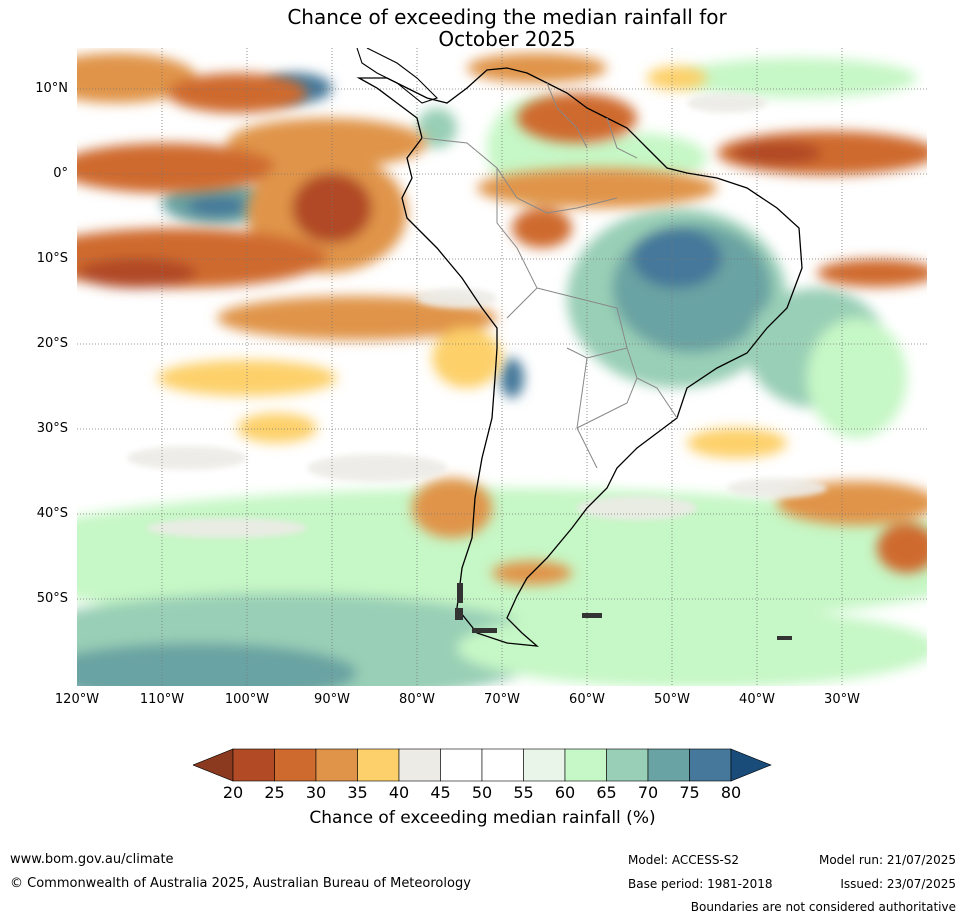 This screenshot has width=965, height=919. What do you see at coordinates (482, 818) in the screenshot?
I see `colorbar-title: Chance of exceeding median rainfall (%)` at bounding box center [482, 818].